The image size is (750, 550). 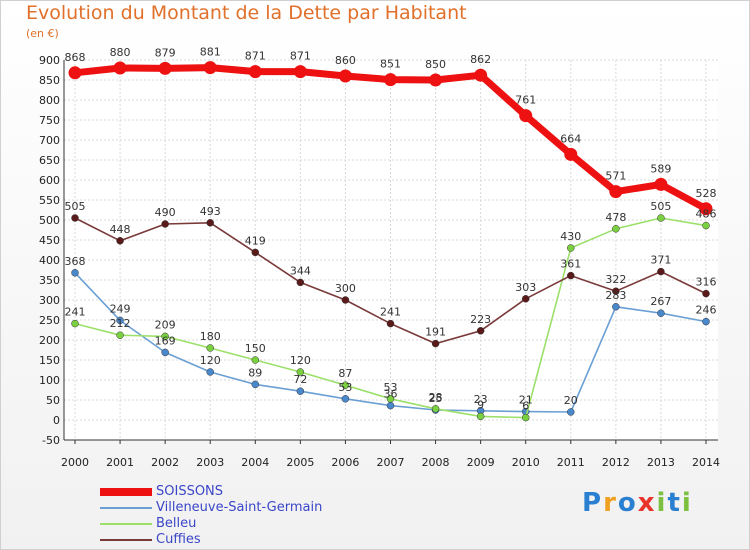 What do you see at coordinates (120, 52) in the screenshot?
I see `data-label: 880` at bounding box center [120, 52].